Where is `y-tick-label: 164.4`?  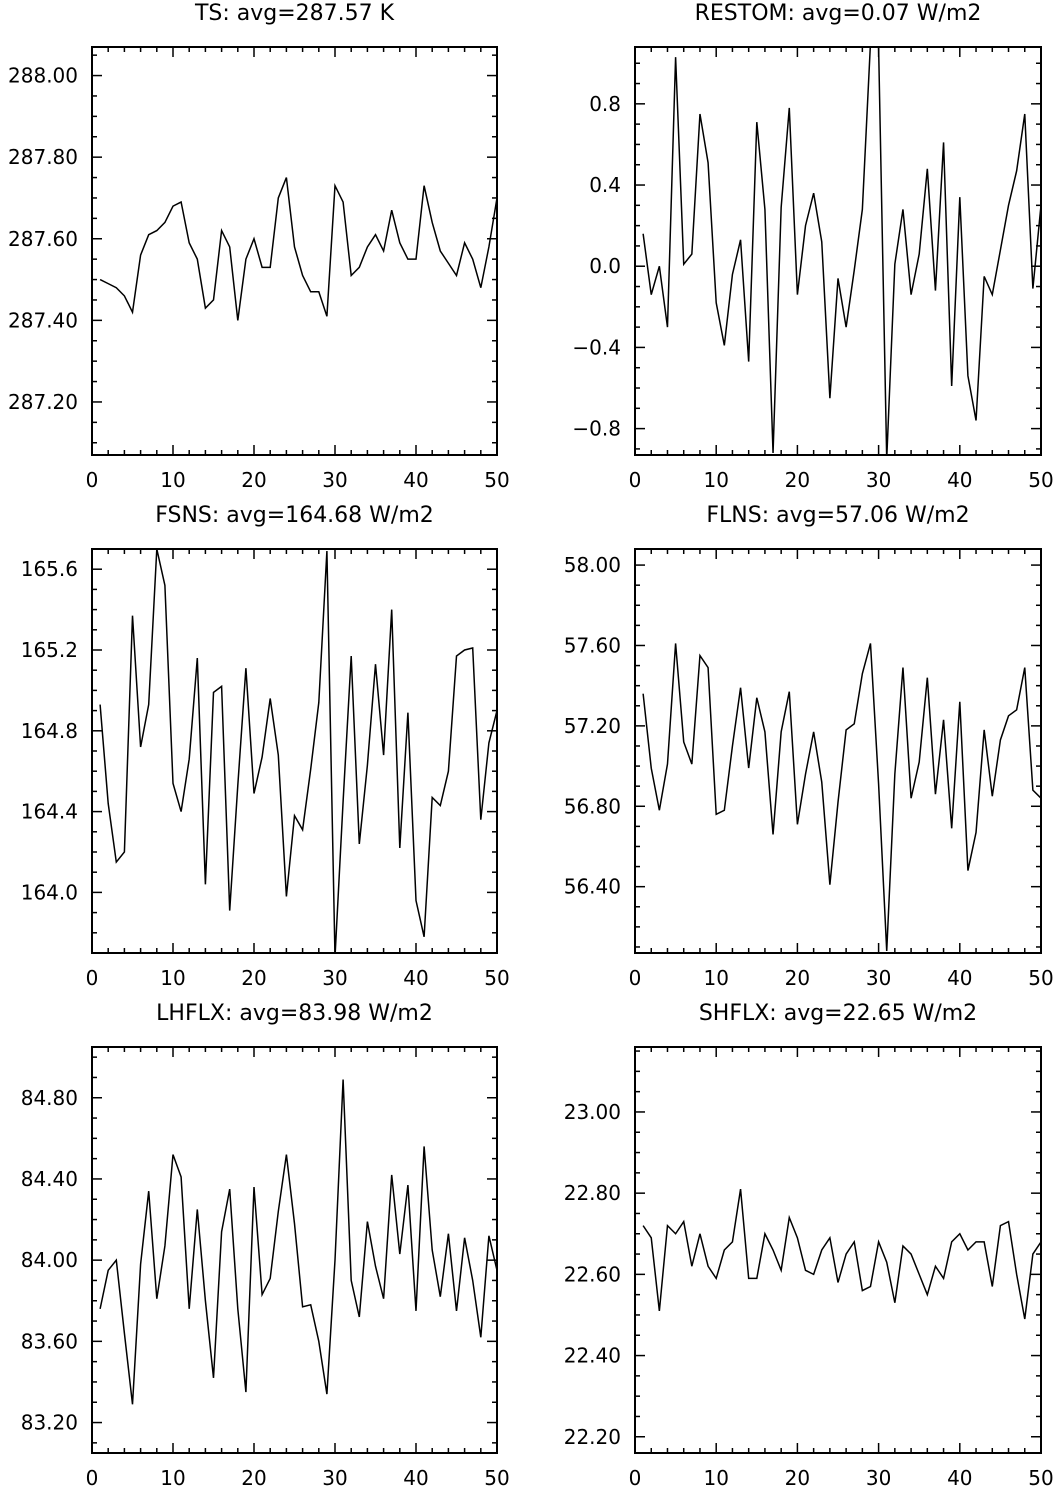 y-tick-label: 164.4 is located at coordinates (49, 812).